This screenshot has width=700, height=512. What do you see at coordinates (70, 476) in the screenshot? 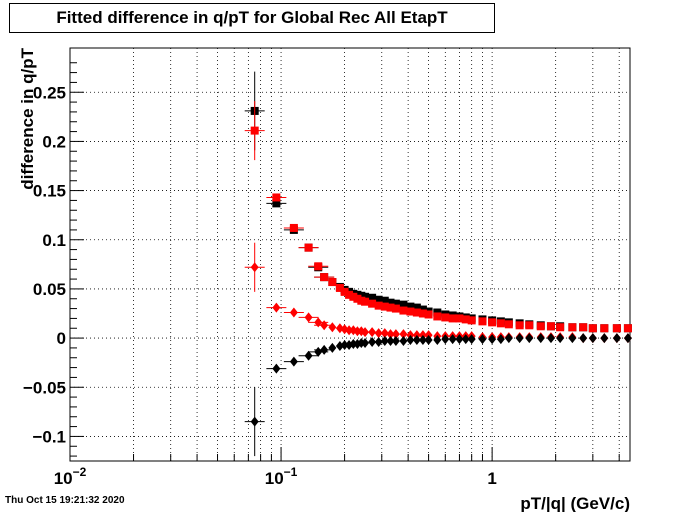
I see `x-tick-label: 10⁻²` at bounding box center [70, 476].